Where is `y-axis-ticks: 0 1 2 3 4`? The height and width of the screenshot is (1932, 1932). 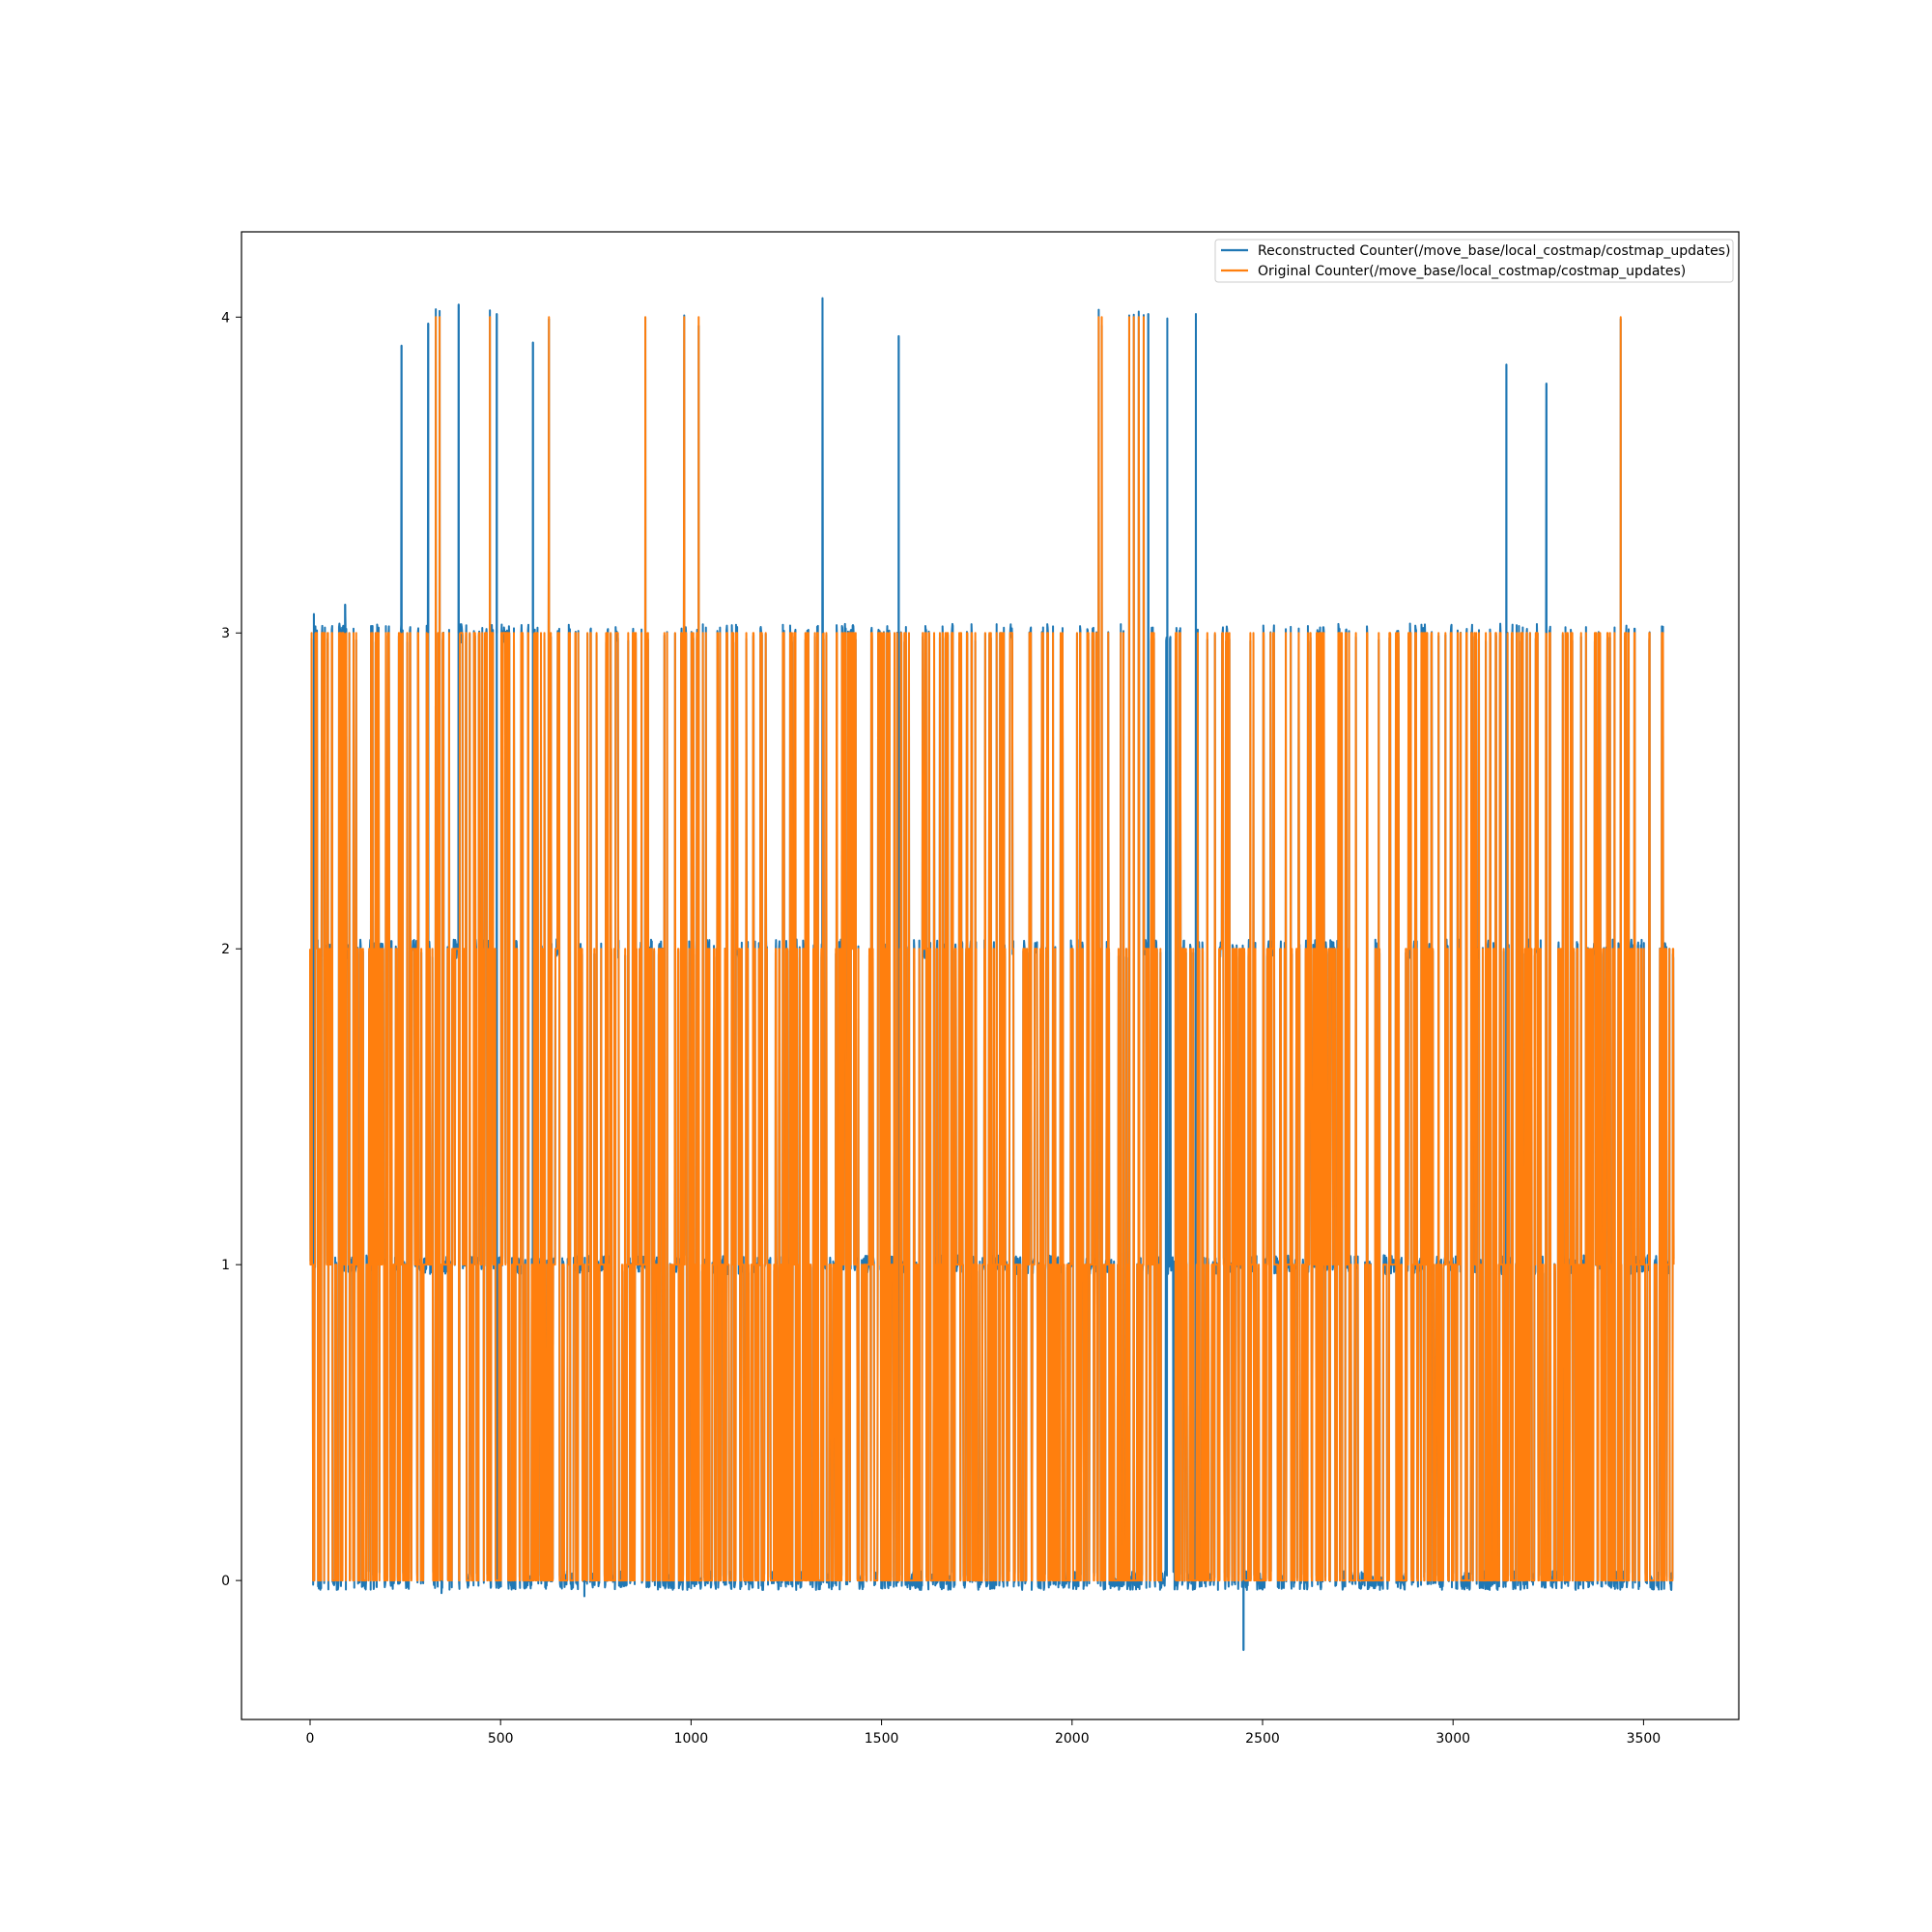
y-axis-ticks: 0 1 2 3 4 is located at coordinates (231, 949).